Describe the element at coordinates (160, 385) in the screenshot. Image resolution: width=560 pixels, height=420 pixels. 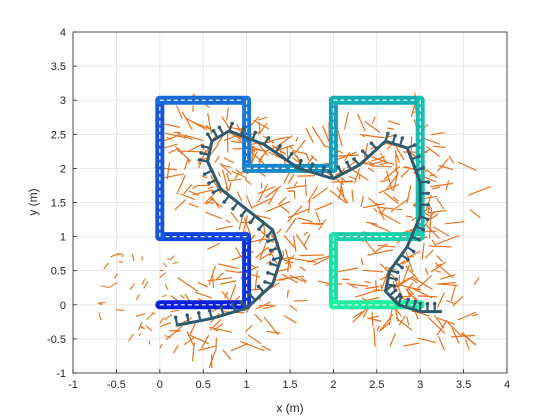
I see `x-tick-label: 0` at that location.